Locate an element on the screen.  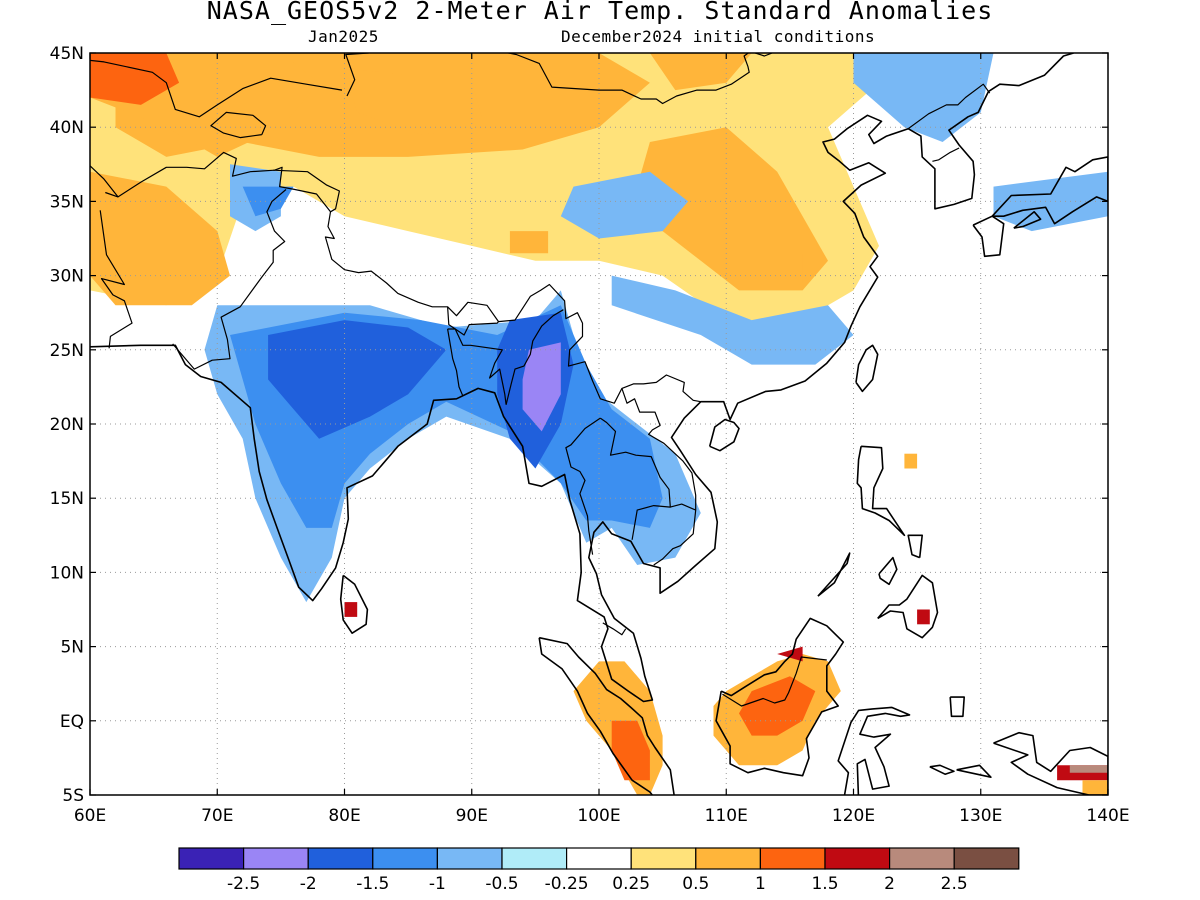
lat-tick-label: 5N is located at coordinates (72, 648).